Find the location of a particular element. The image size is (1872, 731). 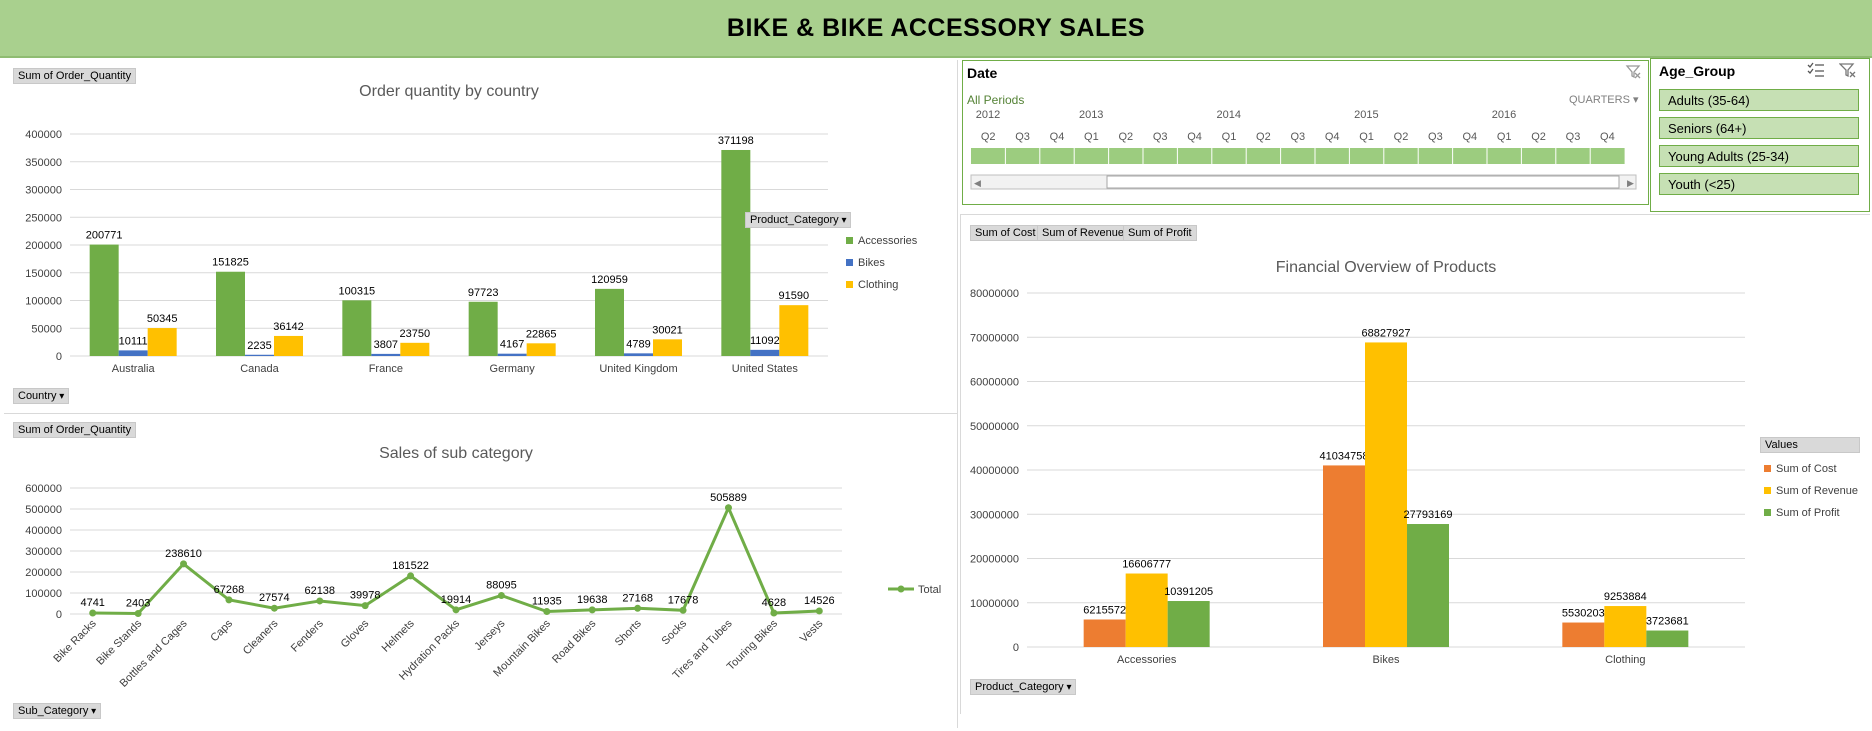

data-label: 17678 is located at coordinates (683, 600).